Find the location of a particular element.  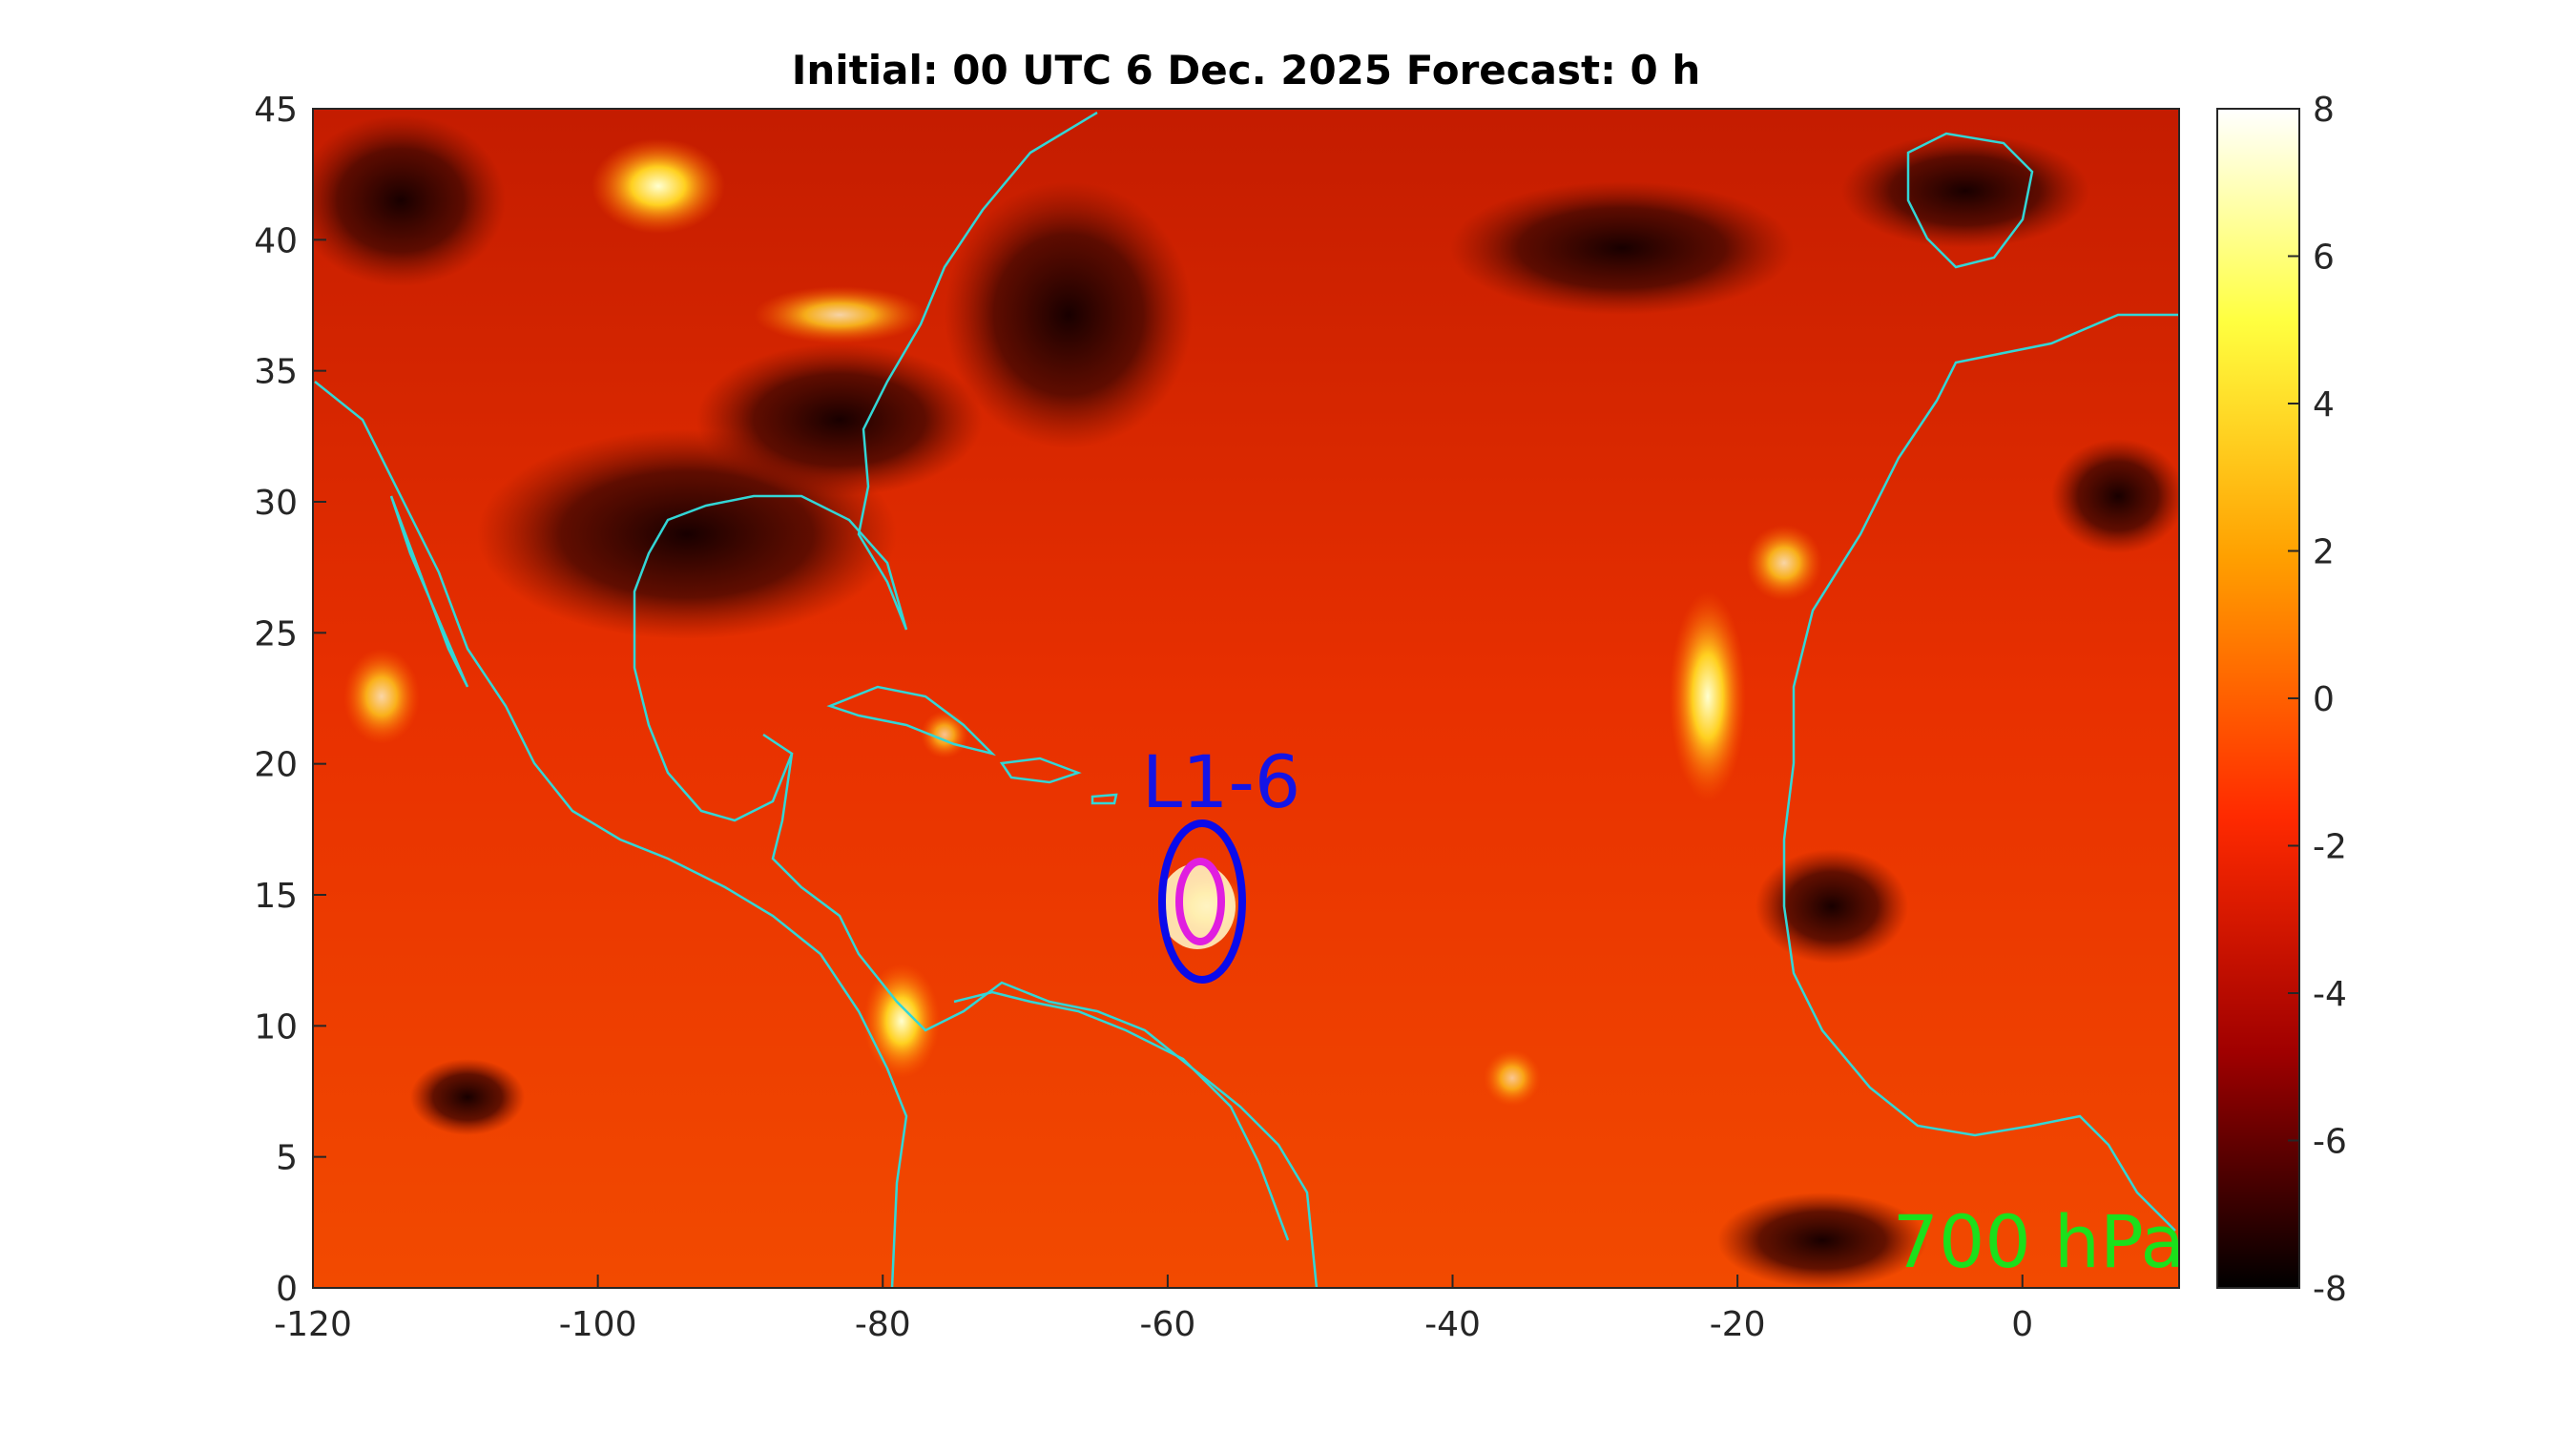

inner-circle is located at coordinates (1200, 901).